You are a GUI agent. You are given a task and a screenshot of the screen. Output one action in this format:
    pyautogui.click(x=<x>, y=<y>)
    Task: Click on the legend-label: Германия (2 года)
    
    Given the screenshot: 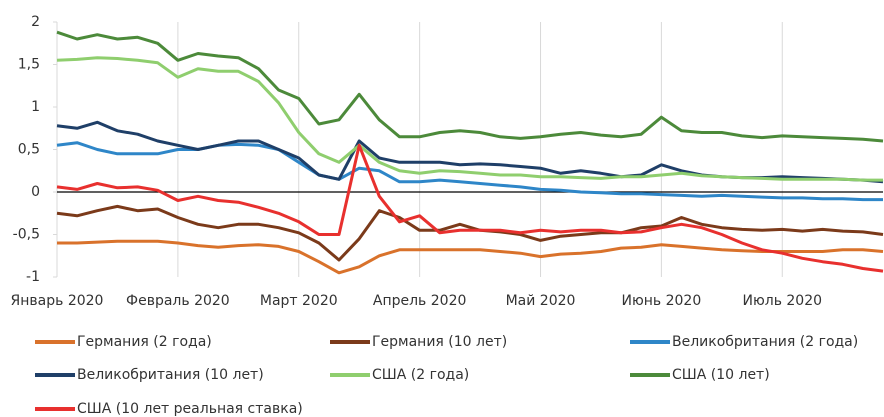 What is the action you would take?
    pyautogui.click(x=144, y=342)
    